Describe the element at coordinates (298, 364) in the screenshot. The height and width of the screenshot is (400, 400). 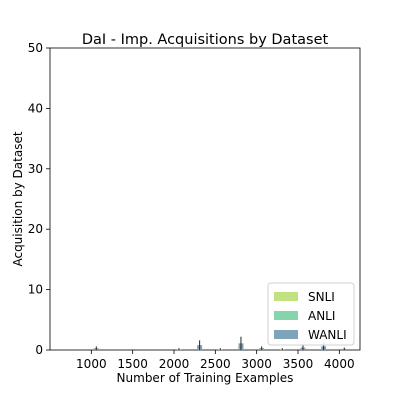
I see `x-tick-label: 3500` at that location.